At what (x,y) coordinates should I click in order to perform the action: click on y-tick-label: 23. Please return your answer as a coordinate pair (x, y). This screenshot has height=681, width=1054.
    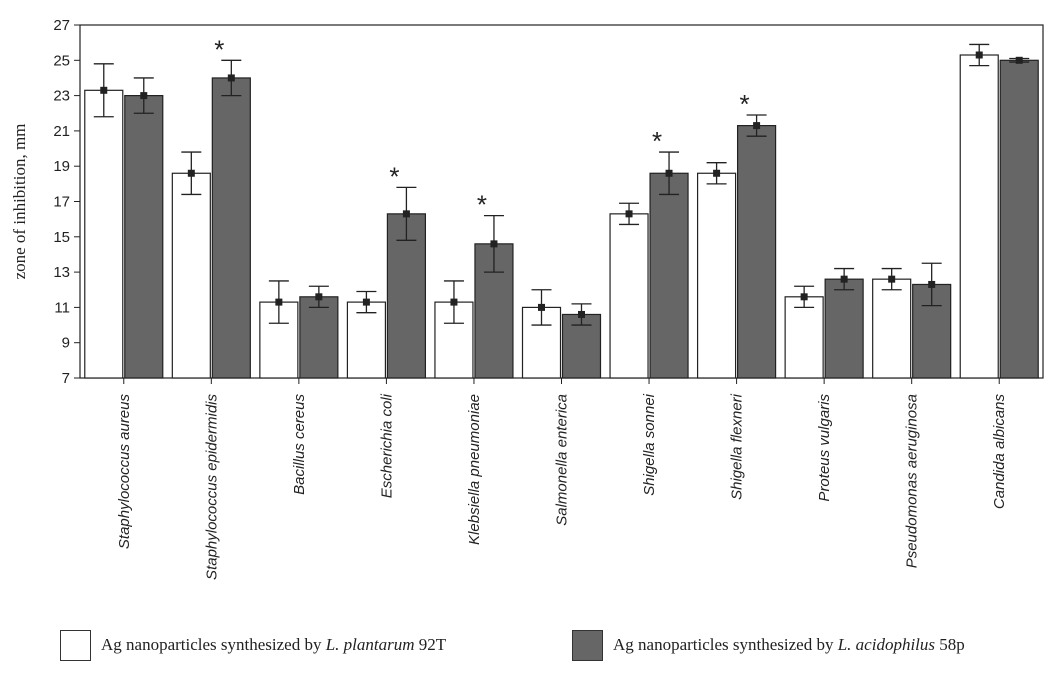
    Looking at the image, I should click on (61, 96).